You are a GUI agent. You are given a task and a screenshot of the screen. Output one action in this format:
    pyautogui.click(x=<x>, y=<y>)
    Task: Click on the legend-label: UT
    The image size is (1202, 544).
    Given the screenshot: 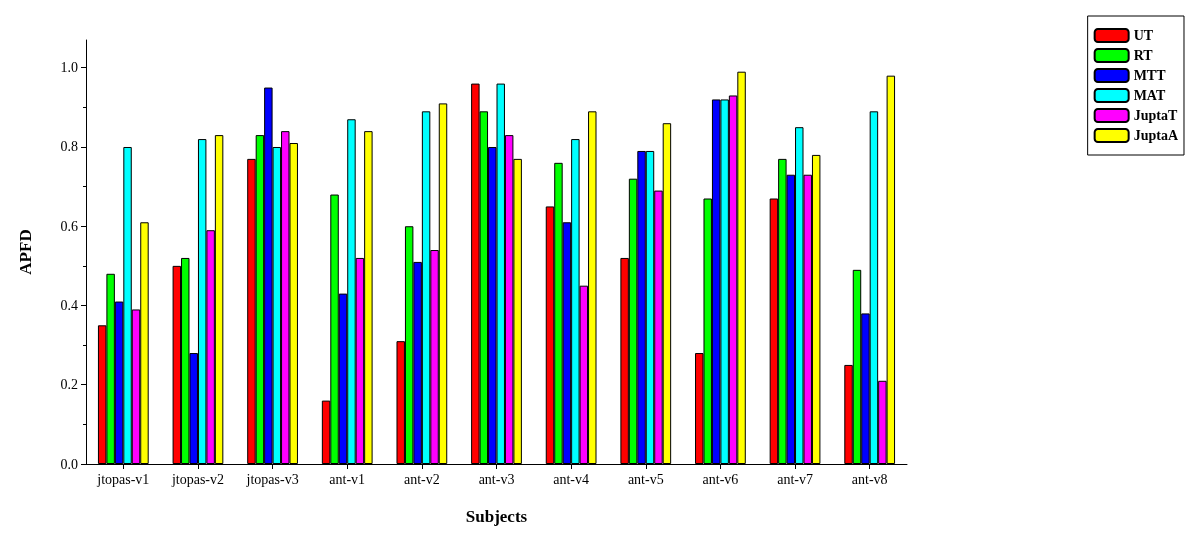 What is the action you would take?
    pyautogui.click(x=1143, y=35)
    